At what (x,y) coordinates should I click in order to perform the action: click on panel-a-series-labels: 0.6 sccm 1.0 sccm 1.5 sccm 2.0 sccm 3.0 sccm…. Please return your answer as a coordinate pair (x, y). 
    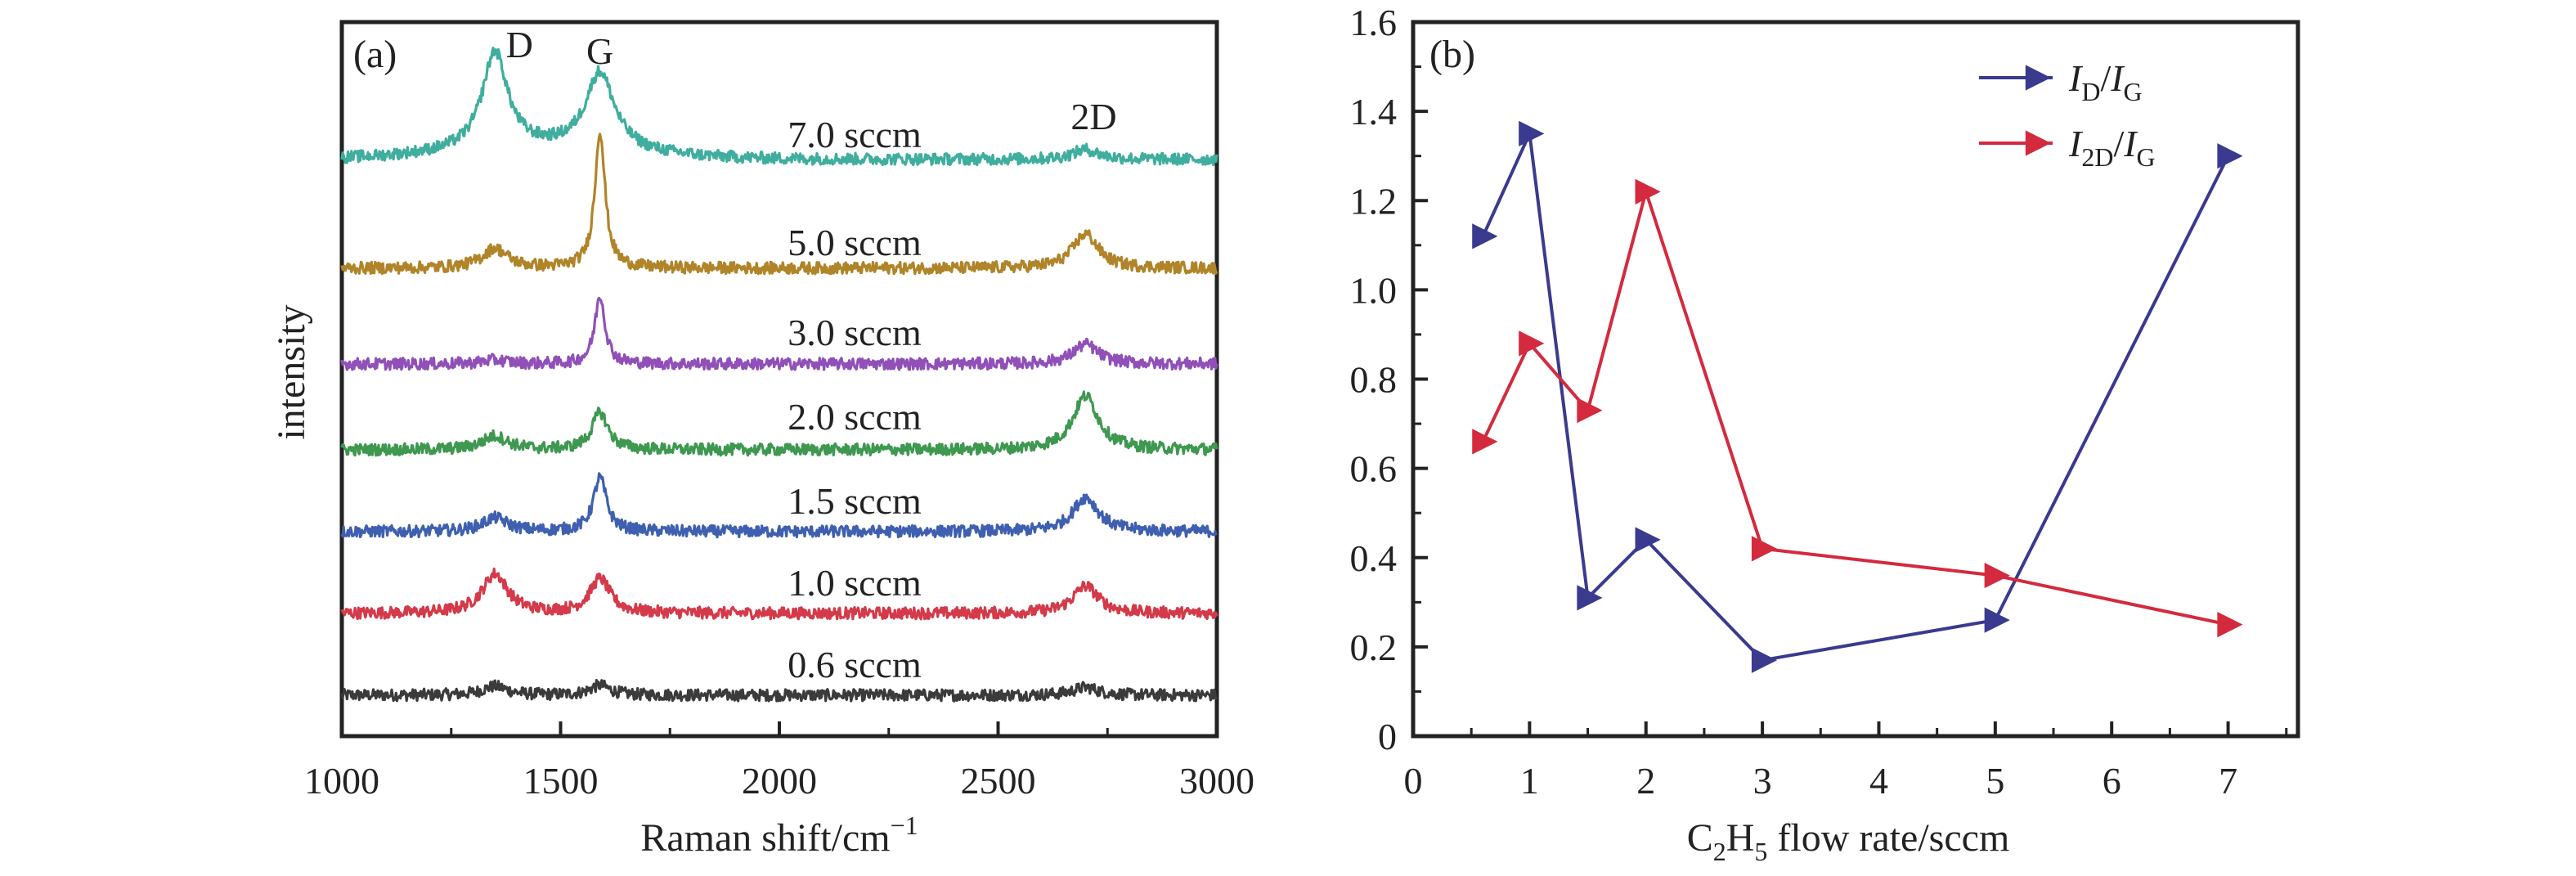
    Looking at the image, I should click on (855, 399).